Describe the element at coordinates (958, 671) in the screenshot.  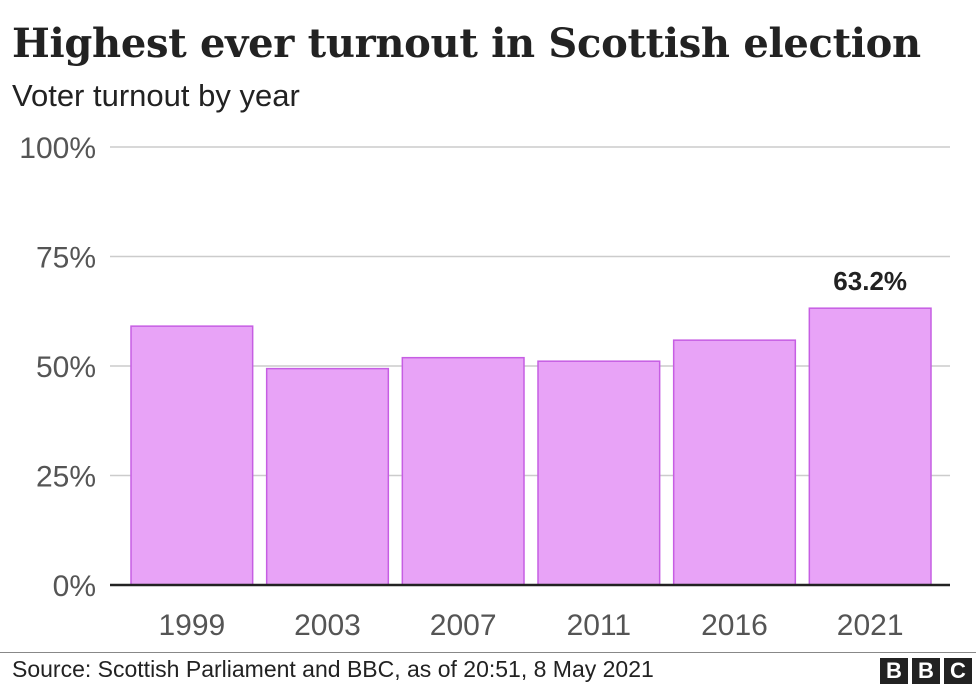
I see `bbc-logo-letter: C` at that location.